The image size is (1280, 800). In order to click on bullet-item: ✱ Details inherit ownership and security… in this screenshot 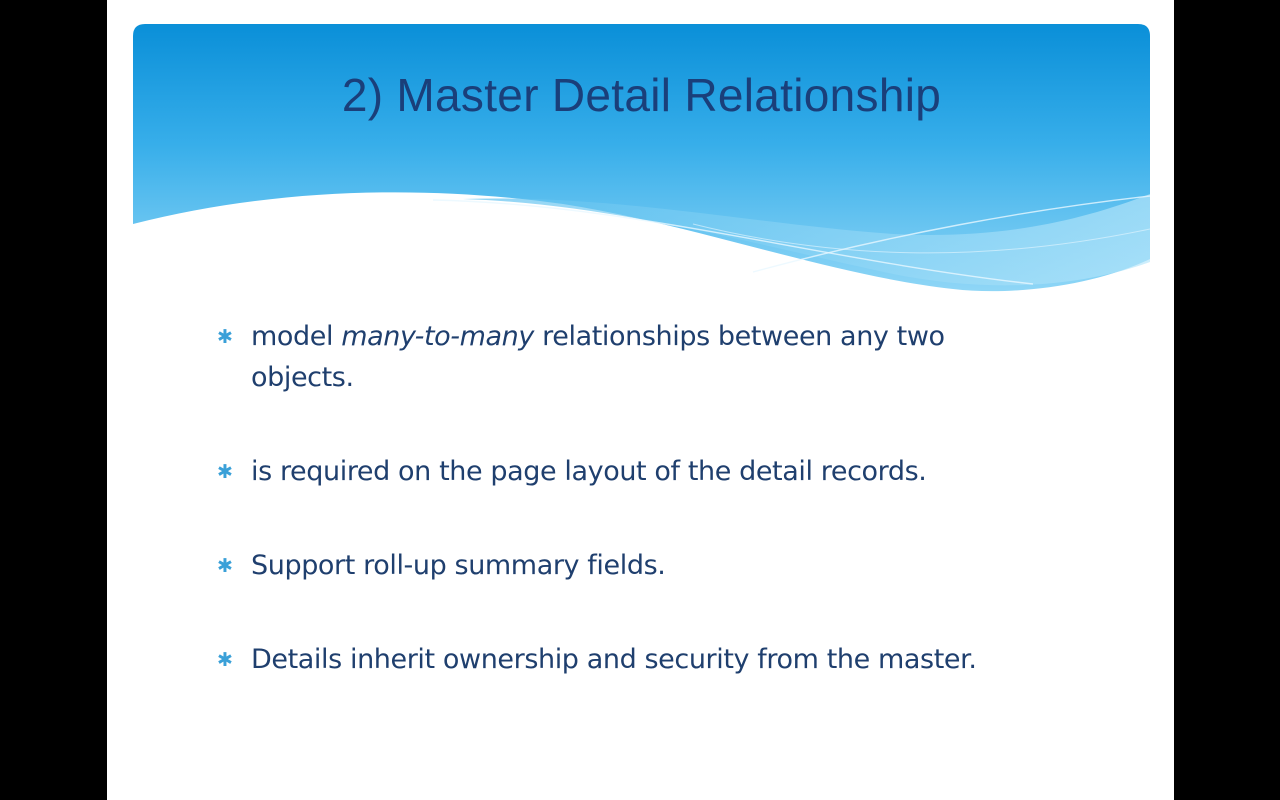, I will do `click(627, 659)`.